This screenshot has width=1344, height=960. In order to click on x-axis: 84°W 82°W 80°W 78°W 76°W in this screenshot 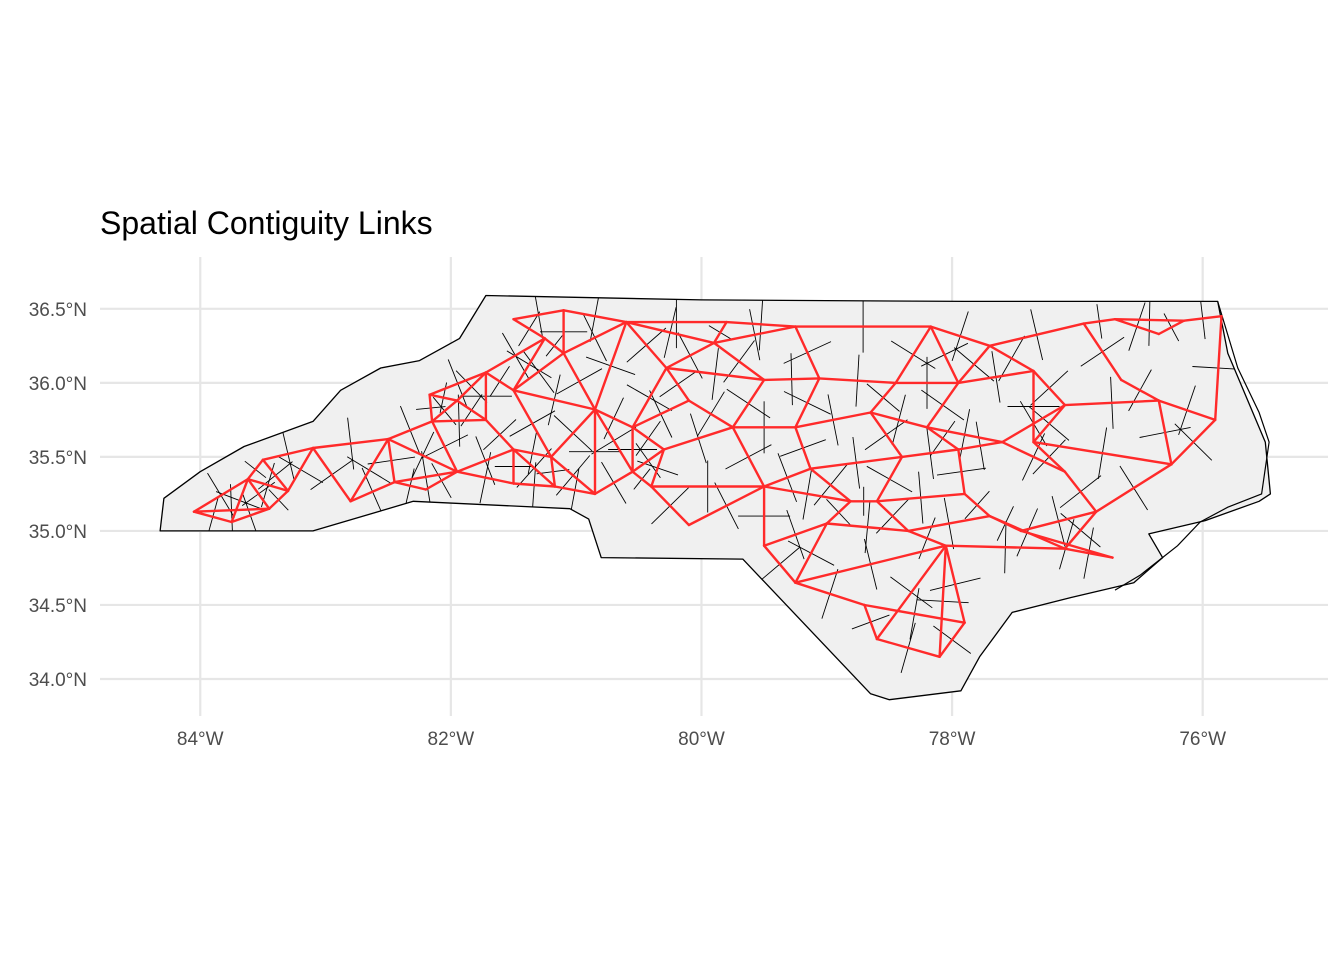, I will do `click(701, 739)`.